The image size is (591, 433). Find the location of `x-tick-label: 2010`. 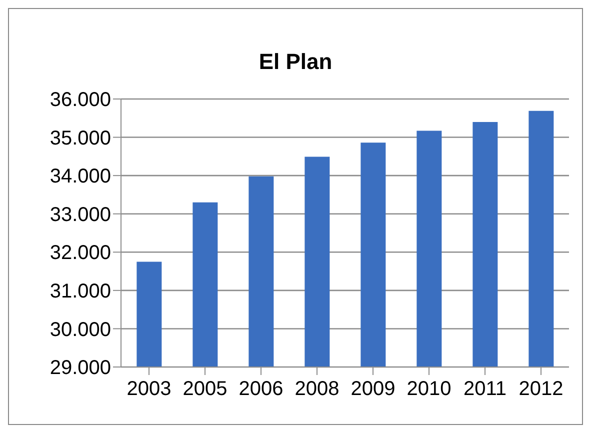

x-tick-label: 2010 is located at coordinates (429, 389).